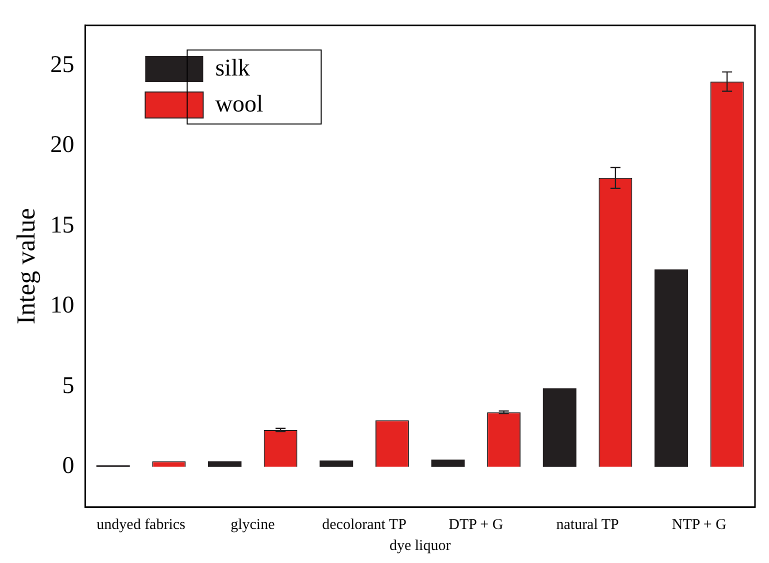 The height and width of the screenshot is (563, 769). What do you see at coordinates (62, 145) in the screenshot?
I see `y-tick-label: 20` at bounding box center [62, 145].